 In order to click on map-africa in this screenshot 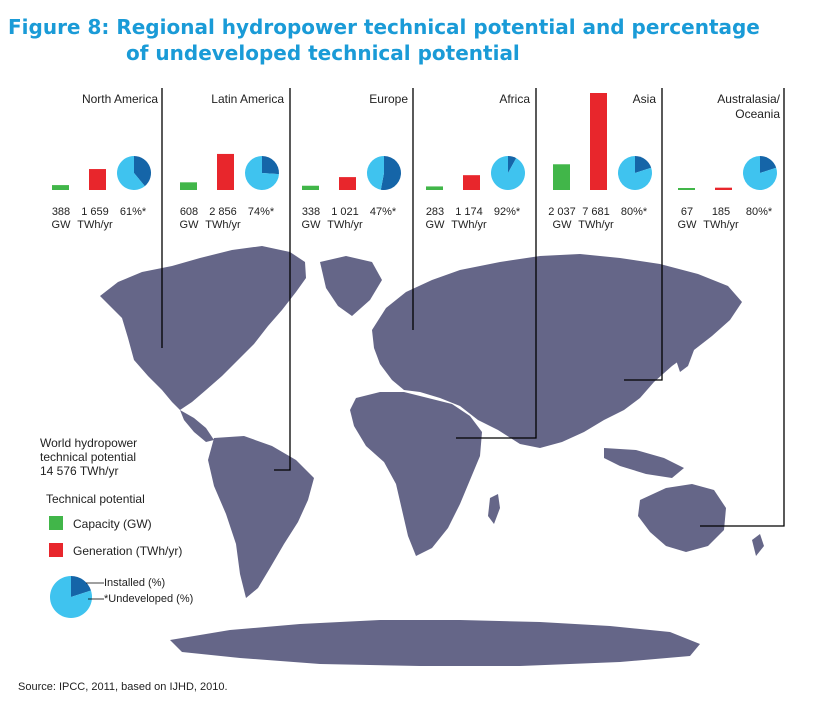, I will do `click(416, 474)`.